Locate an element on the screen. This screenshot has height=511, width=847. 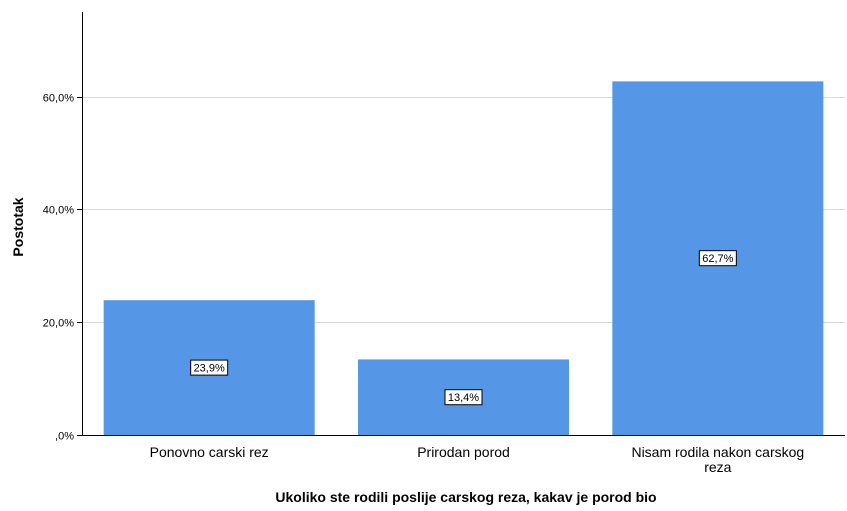
data-label: 23,9% is located at coordinates (209, 369).